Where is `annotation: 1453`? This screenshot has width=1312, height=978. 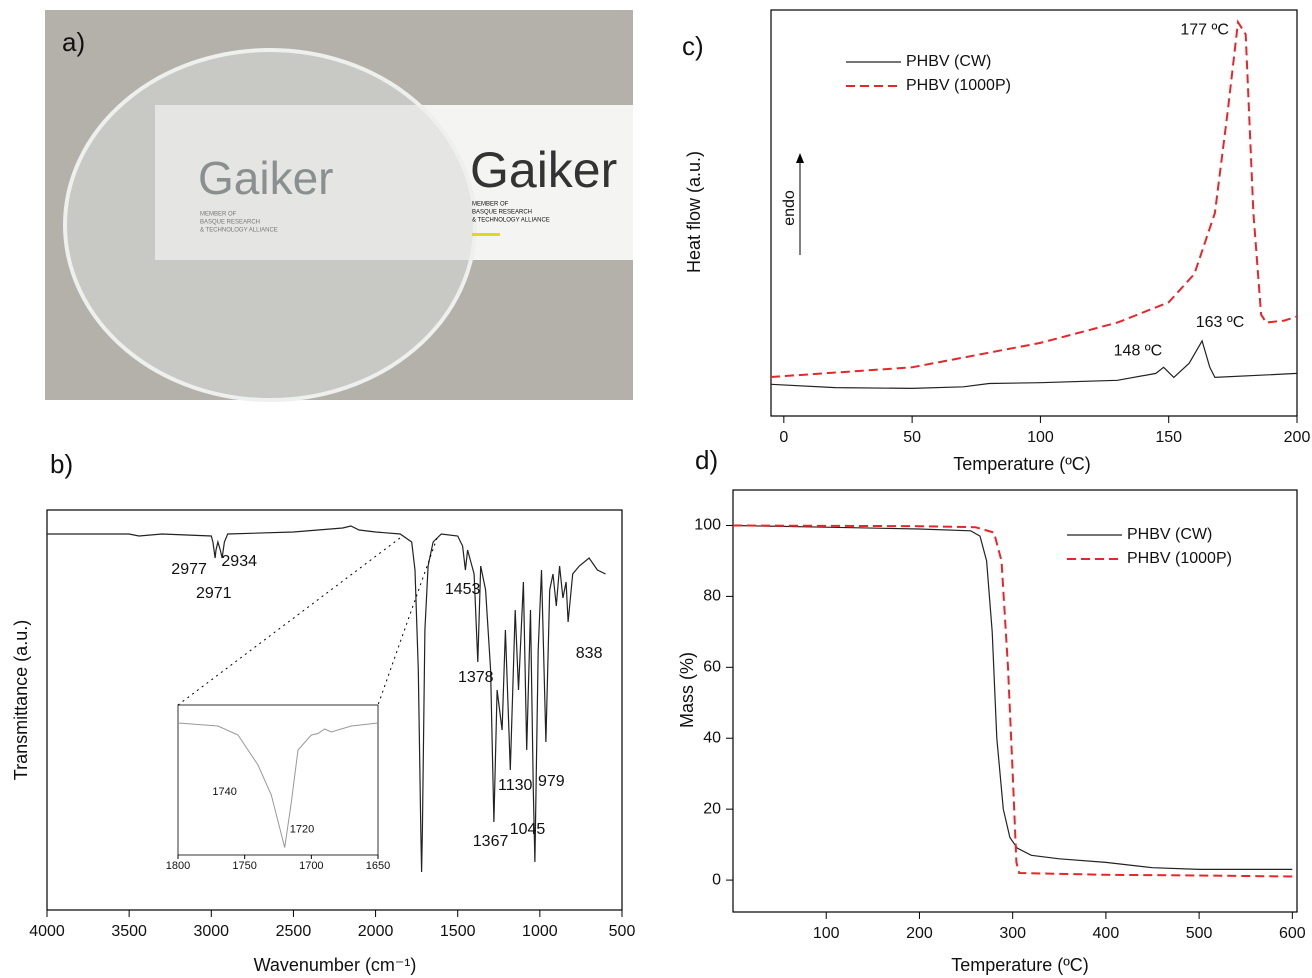
annotation: 1453 is located at coordinates (463, 589).